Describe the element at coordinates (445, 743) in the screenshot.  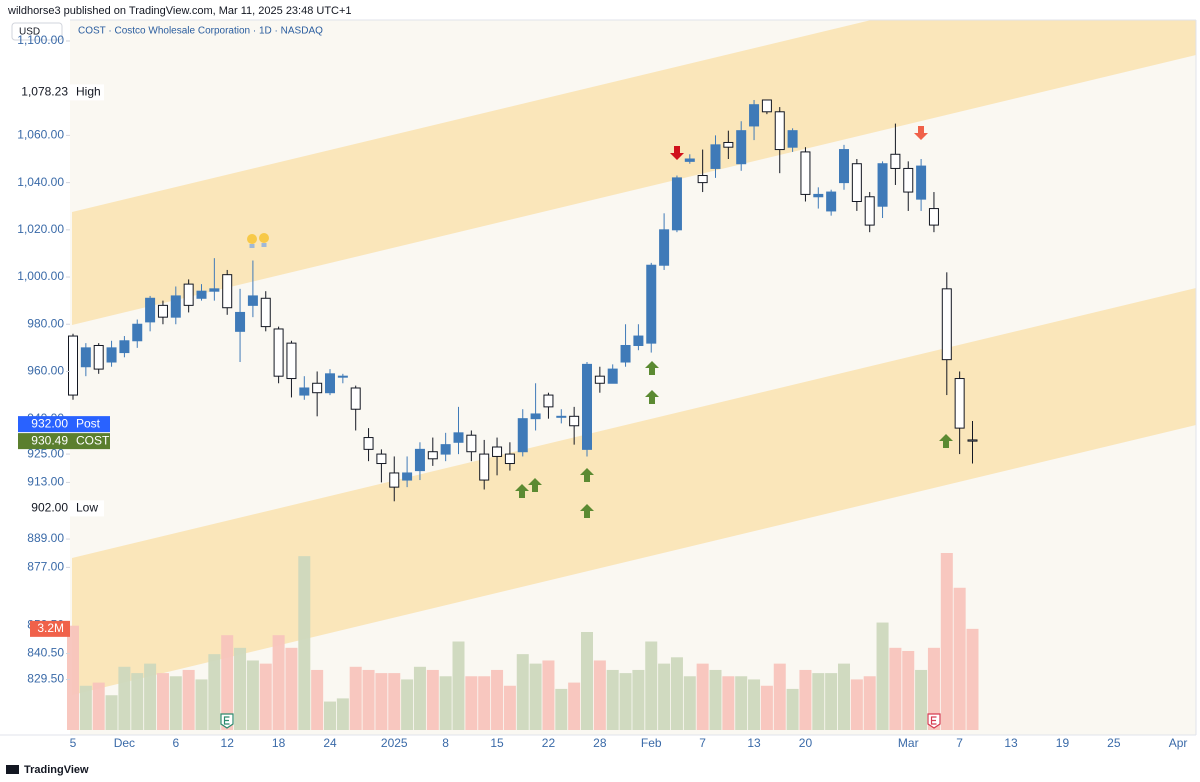
I see `x-tick-label: 8` at that location.